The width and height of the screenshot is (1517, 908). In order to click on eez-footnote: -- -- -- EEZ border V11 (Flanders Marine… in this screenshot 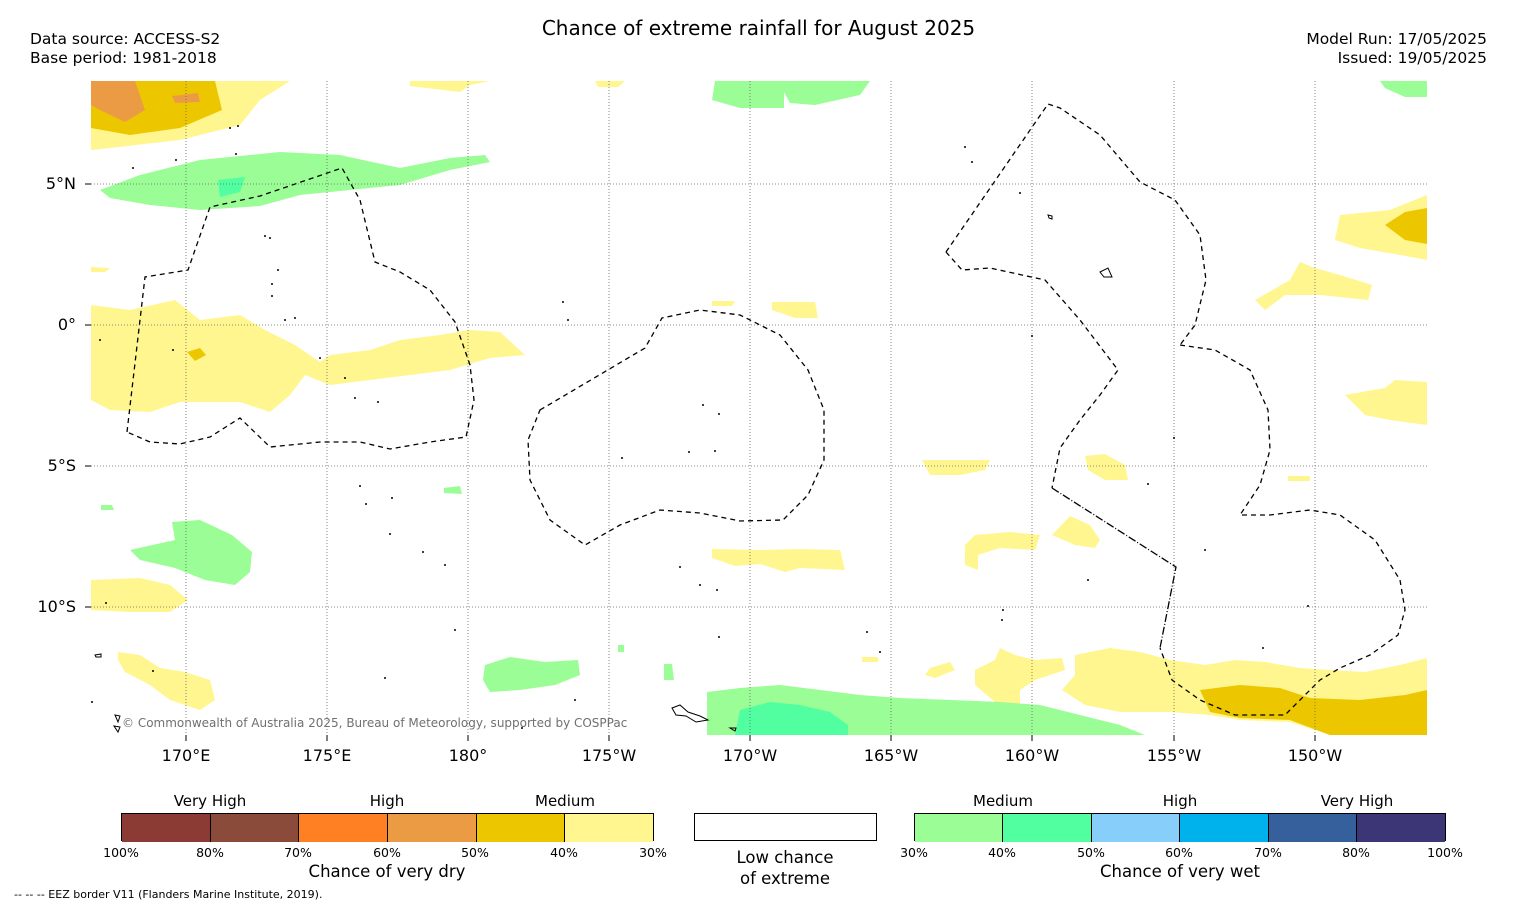, I will do `click(168, 894)`.